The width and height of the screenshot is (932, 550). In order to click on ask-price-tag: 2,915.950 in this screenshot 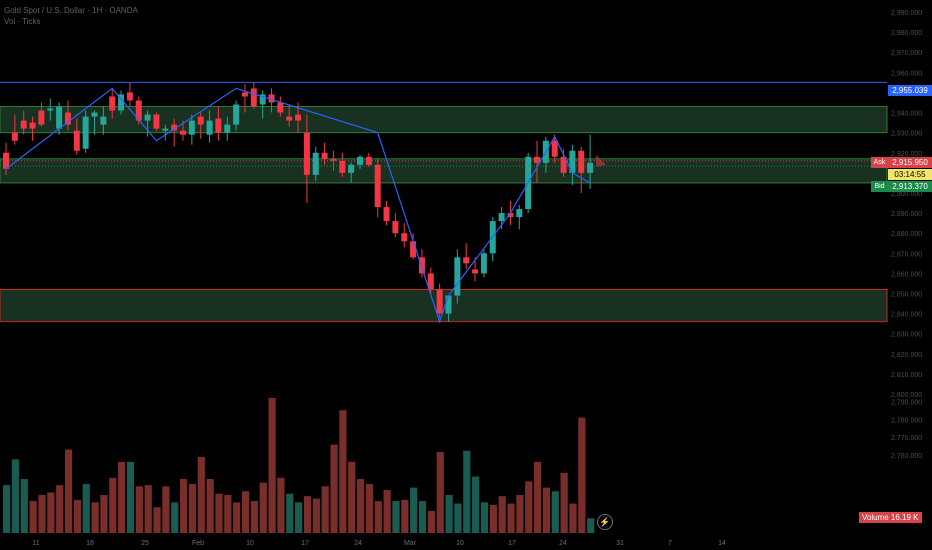, I will do `click(910, 162)`.